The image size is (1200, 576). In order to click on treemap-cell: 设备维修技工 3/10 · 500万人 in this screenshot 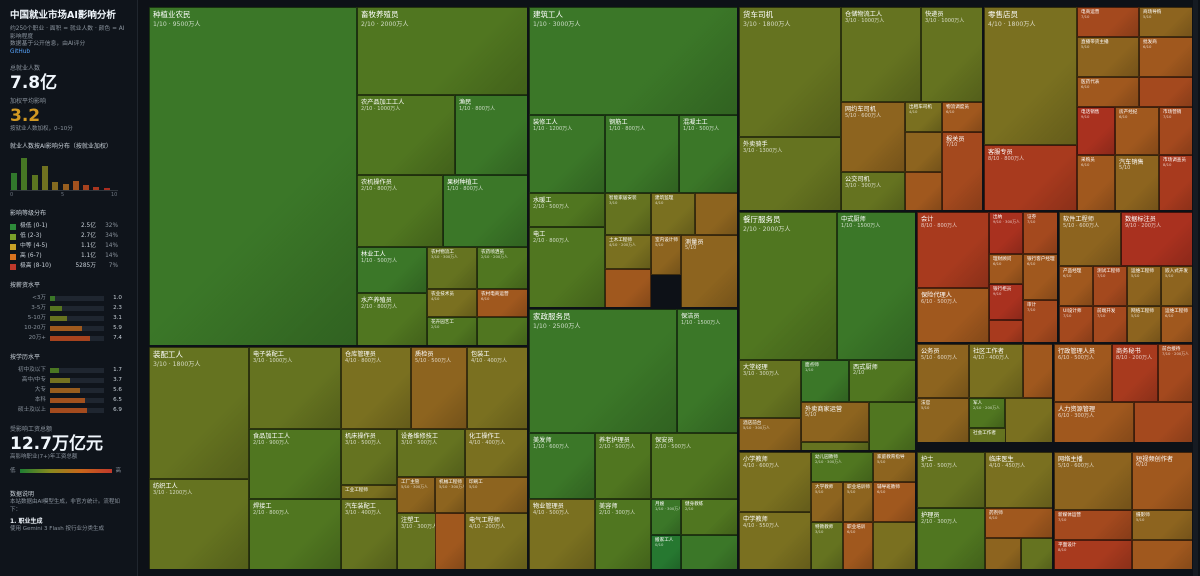, I will do `click(431, 453)`.